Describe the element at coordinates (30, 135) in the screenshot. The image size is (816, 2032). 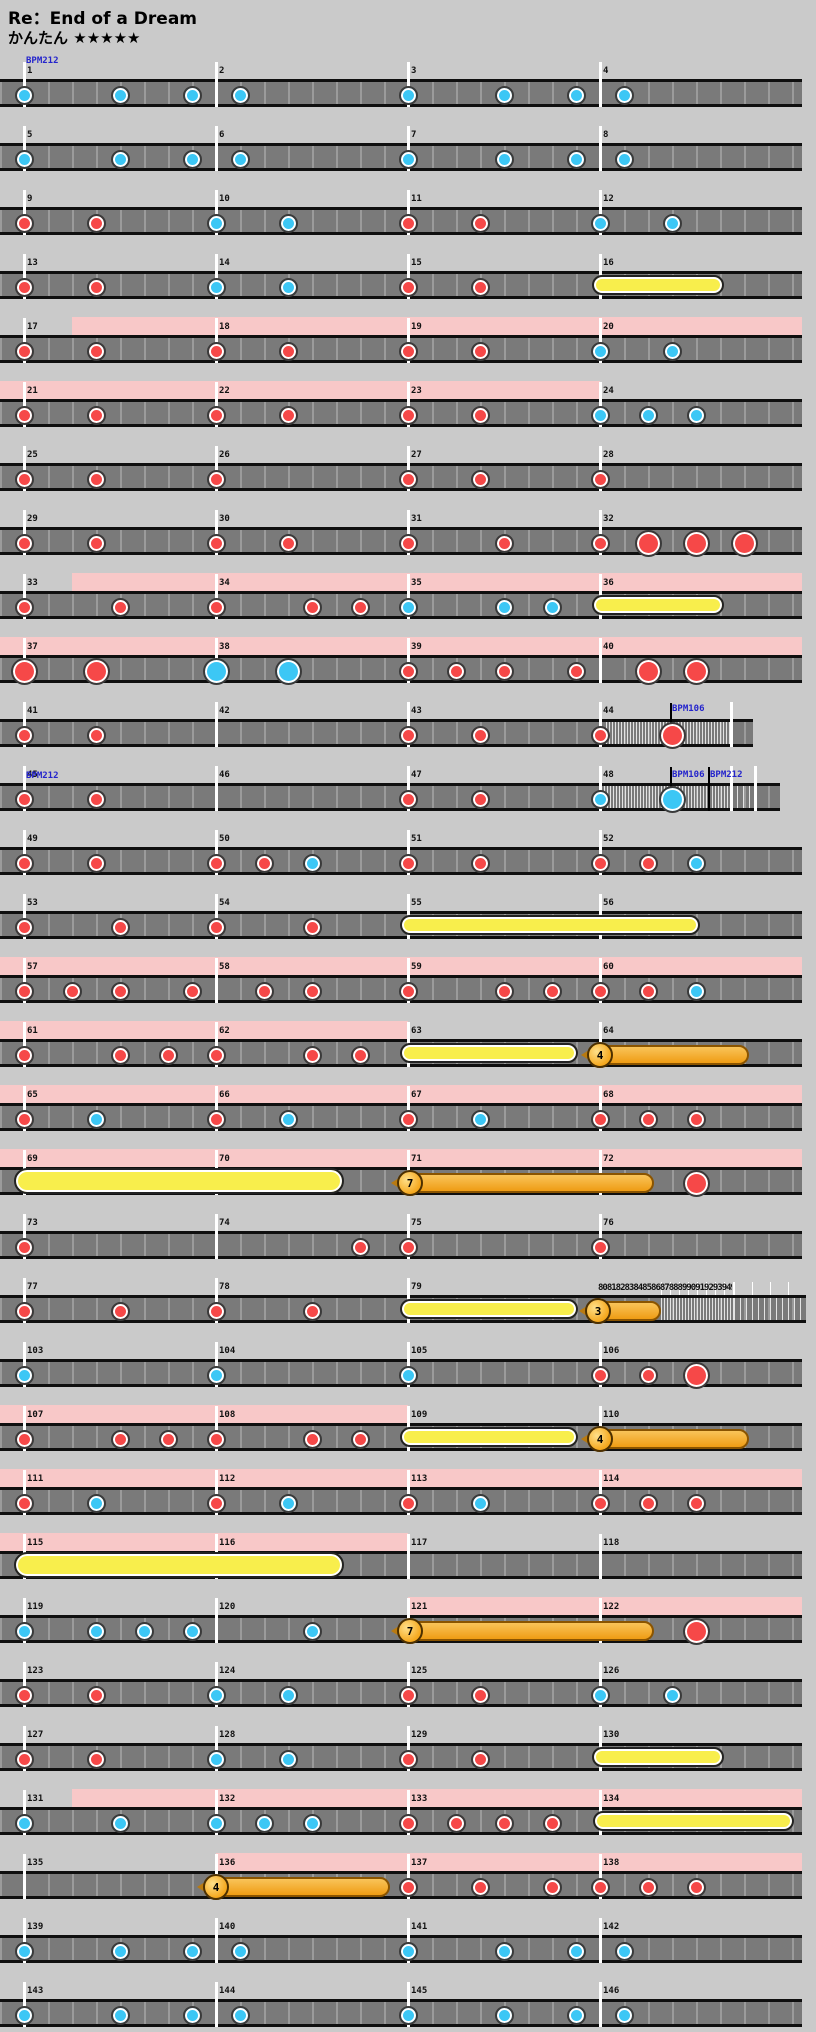
I see `measure-number: 5` at that location.